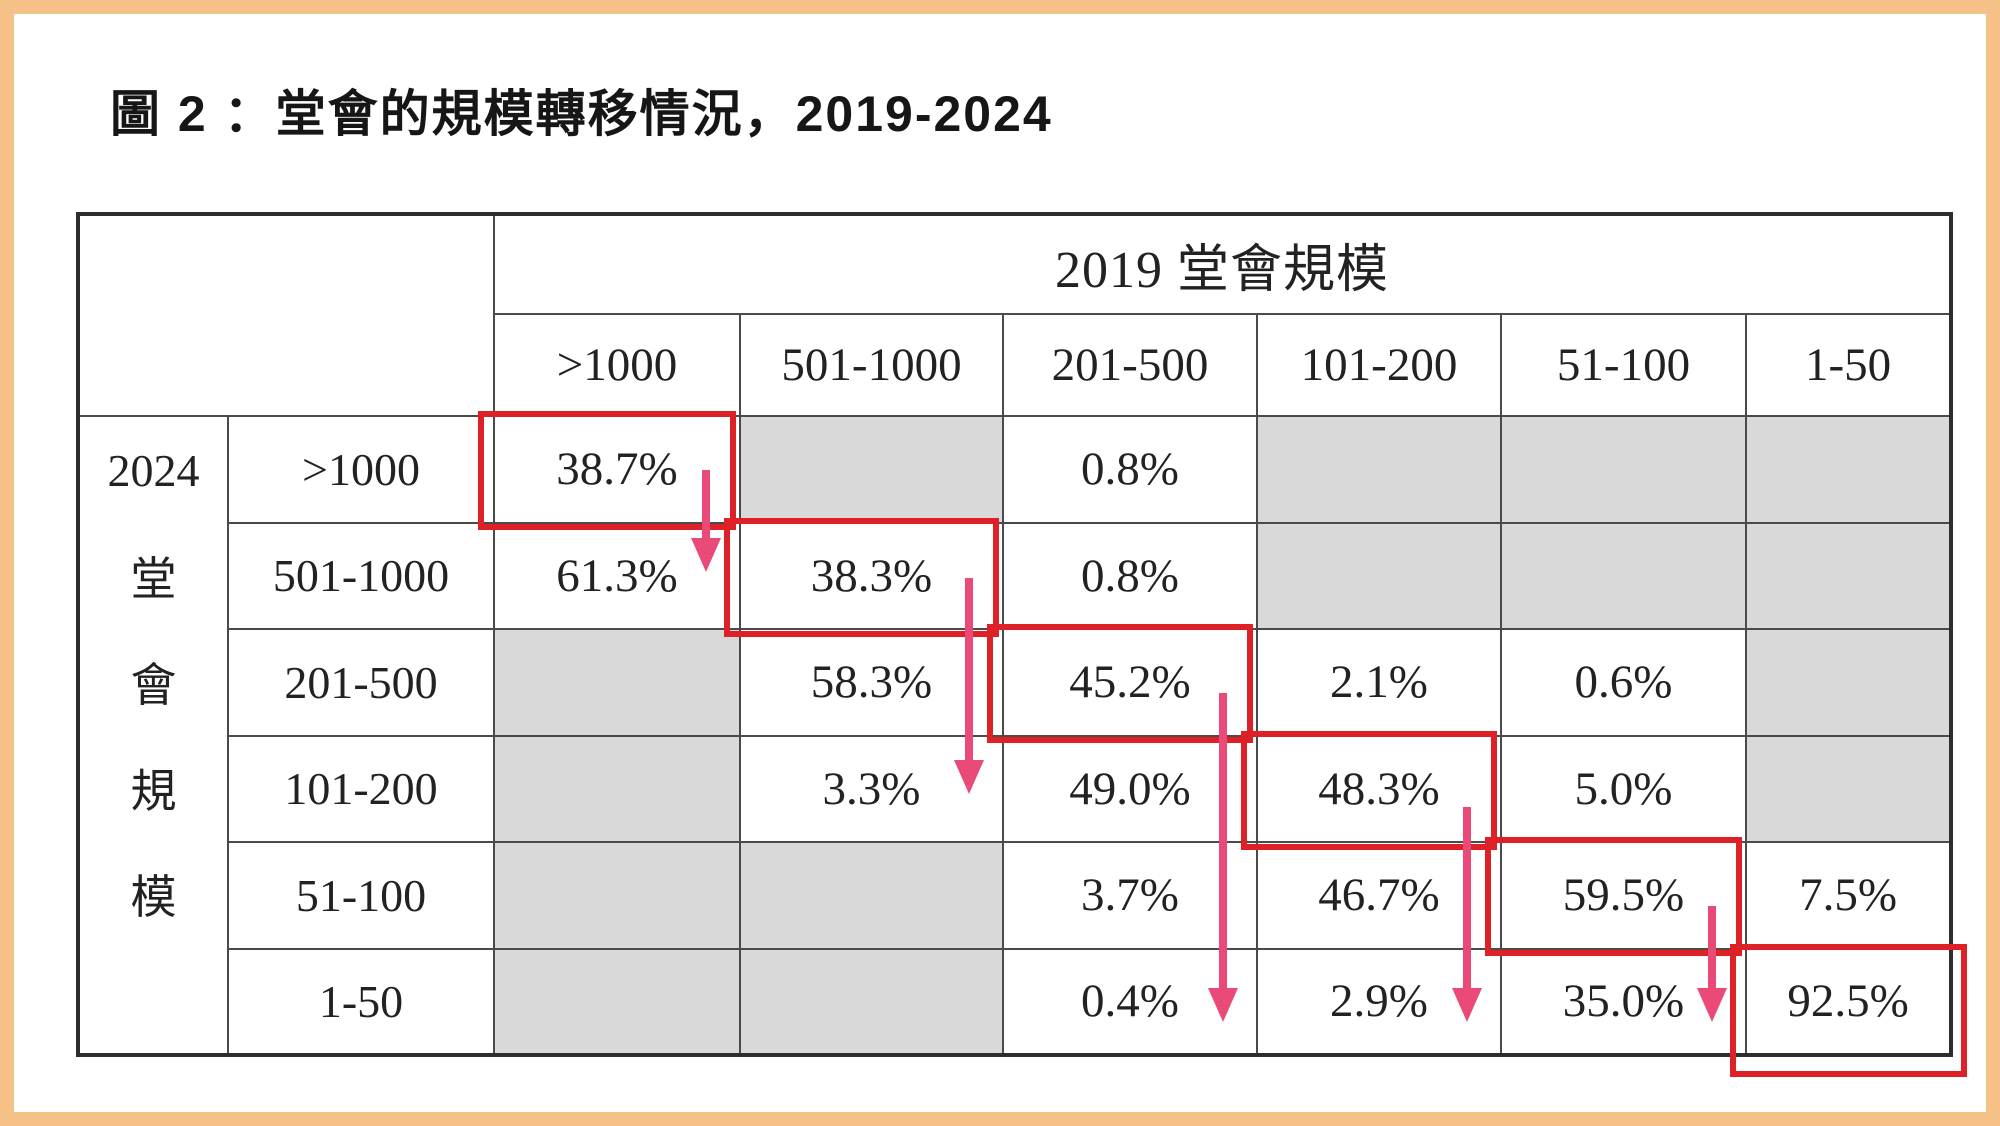  I want to click on value-cell: 48.3%, so click(1379, 788).